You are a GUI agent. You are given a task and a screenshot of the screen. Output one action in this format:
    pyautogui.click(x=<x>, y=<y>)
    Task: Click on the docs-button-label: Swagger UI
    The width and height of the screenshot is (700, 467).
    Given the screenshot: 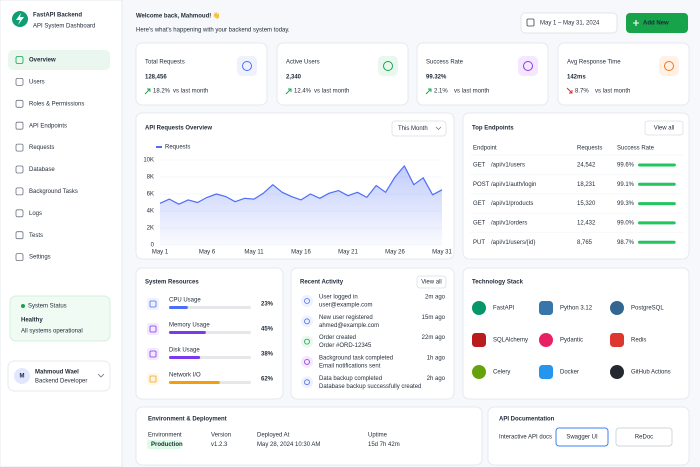 What is the action you would take?
    pyautogui.click(x=582, y=438)
    